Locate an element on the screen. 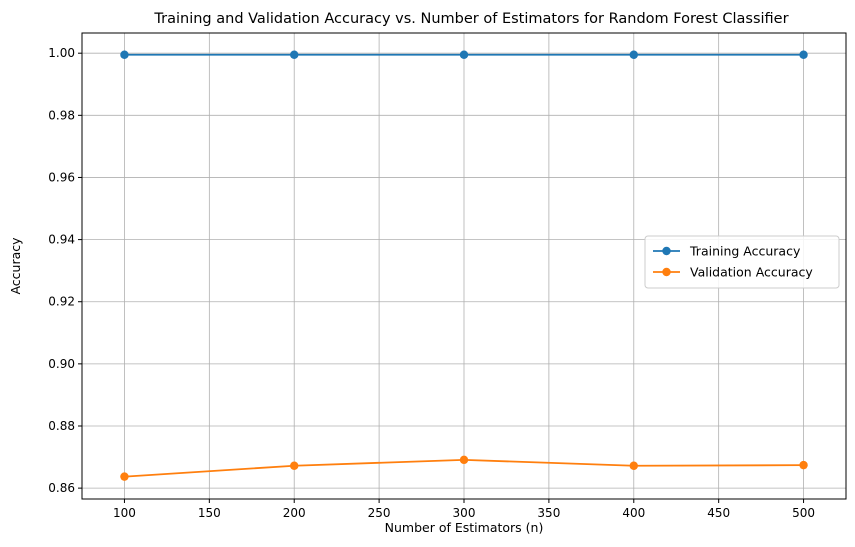  y-tick-label: 0.86 is located at coordinates (61, 488).